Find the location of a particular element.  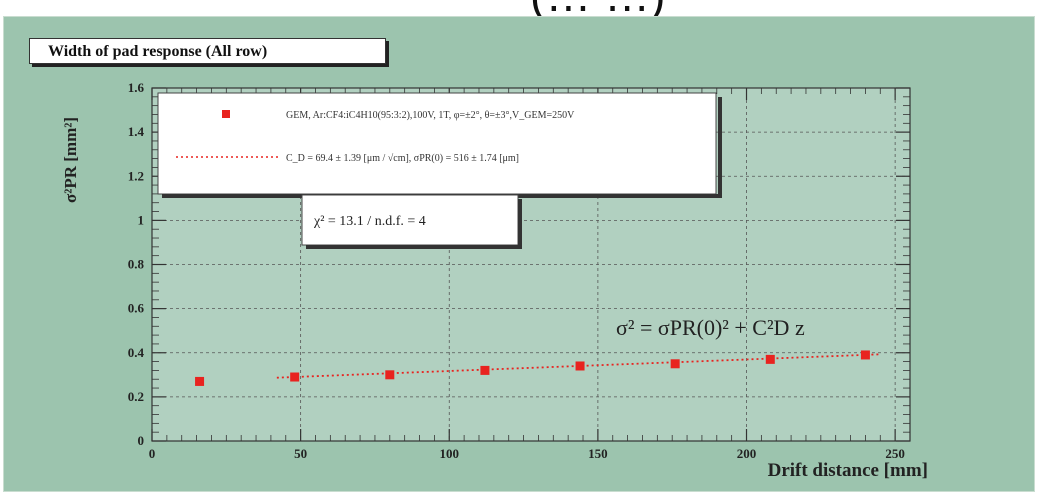

y-tick-labels: 0 0.2 0.4 0.6 0.8 1 1.2 1.4 1.6 is located at coordinates (136, 264).